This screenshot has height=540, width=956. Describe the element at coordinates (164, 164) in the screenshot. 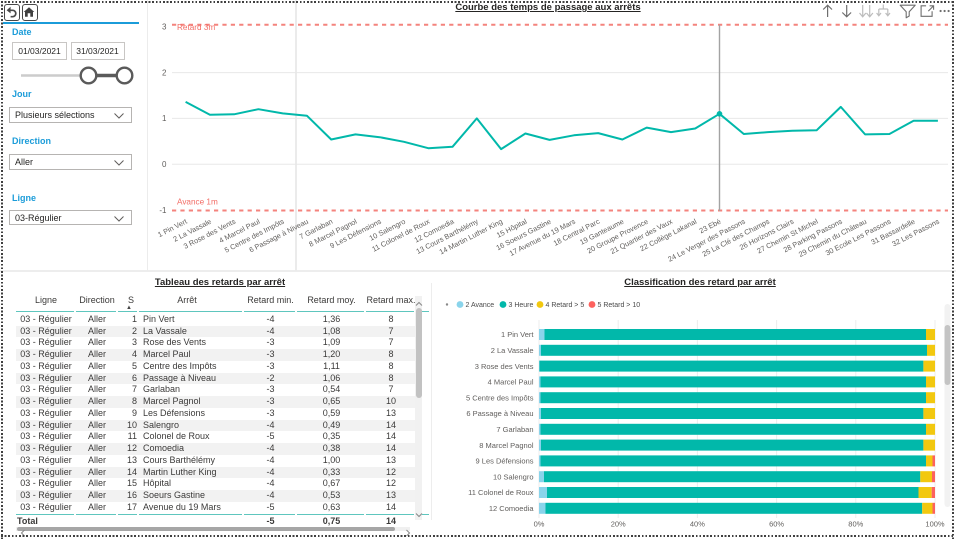

I see `svg-text: 0` at that location.